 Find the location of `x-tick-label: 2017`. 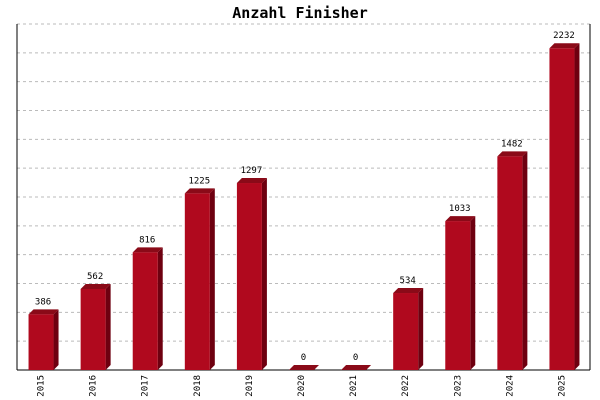

x-tick-label: 2017 is located at coordinates (146, 386).